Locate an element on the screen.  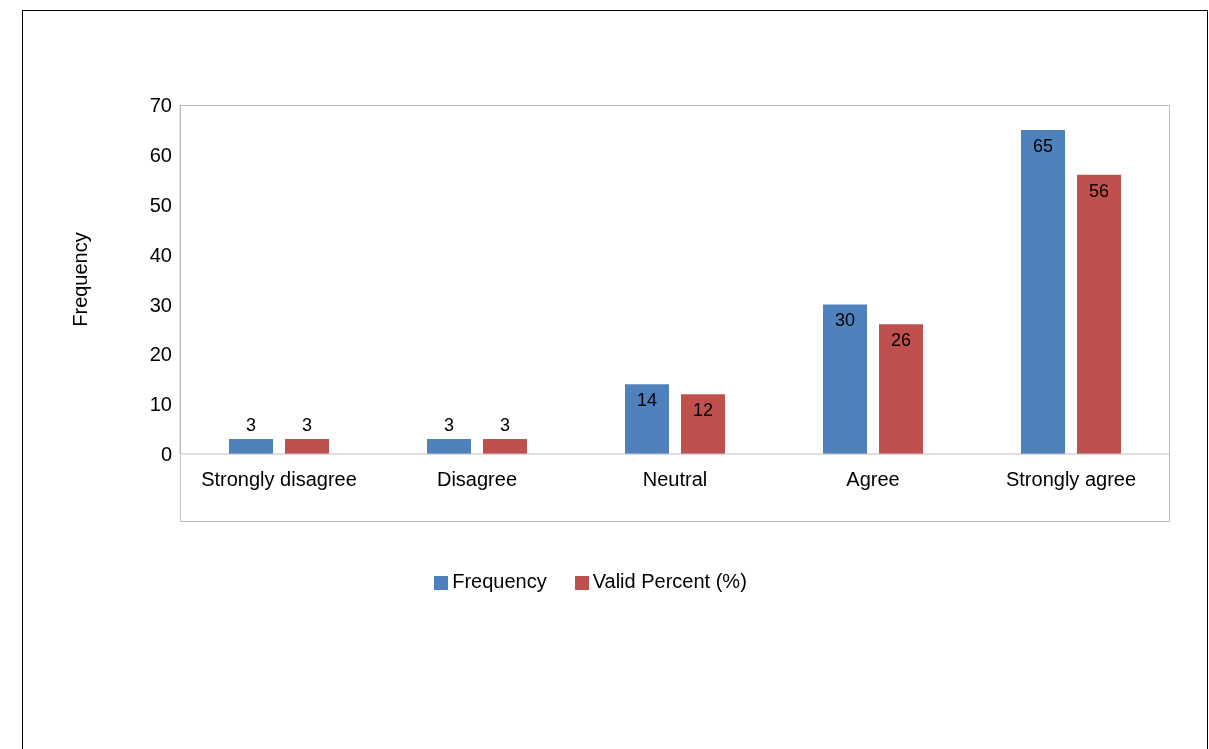
x-tick-label: Disagree is located at coordinates (477, 479).